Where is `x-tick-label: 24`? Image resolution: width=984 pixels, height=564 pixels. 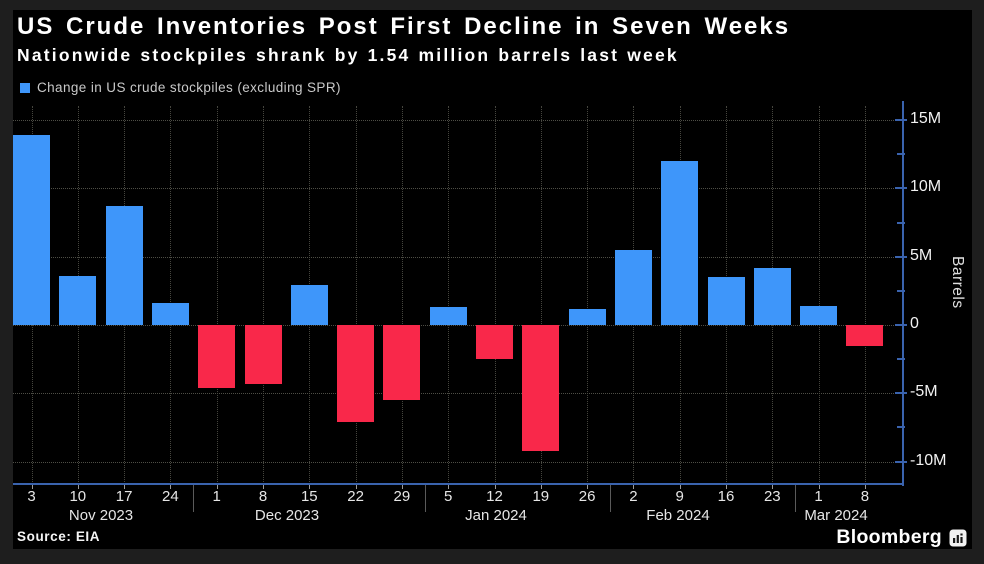 x-tick-label: 24 is located at coordinates (170, 496).